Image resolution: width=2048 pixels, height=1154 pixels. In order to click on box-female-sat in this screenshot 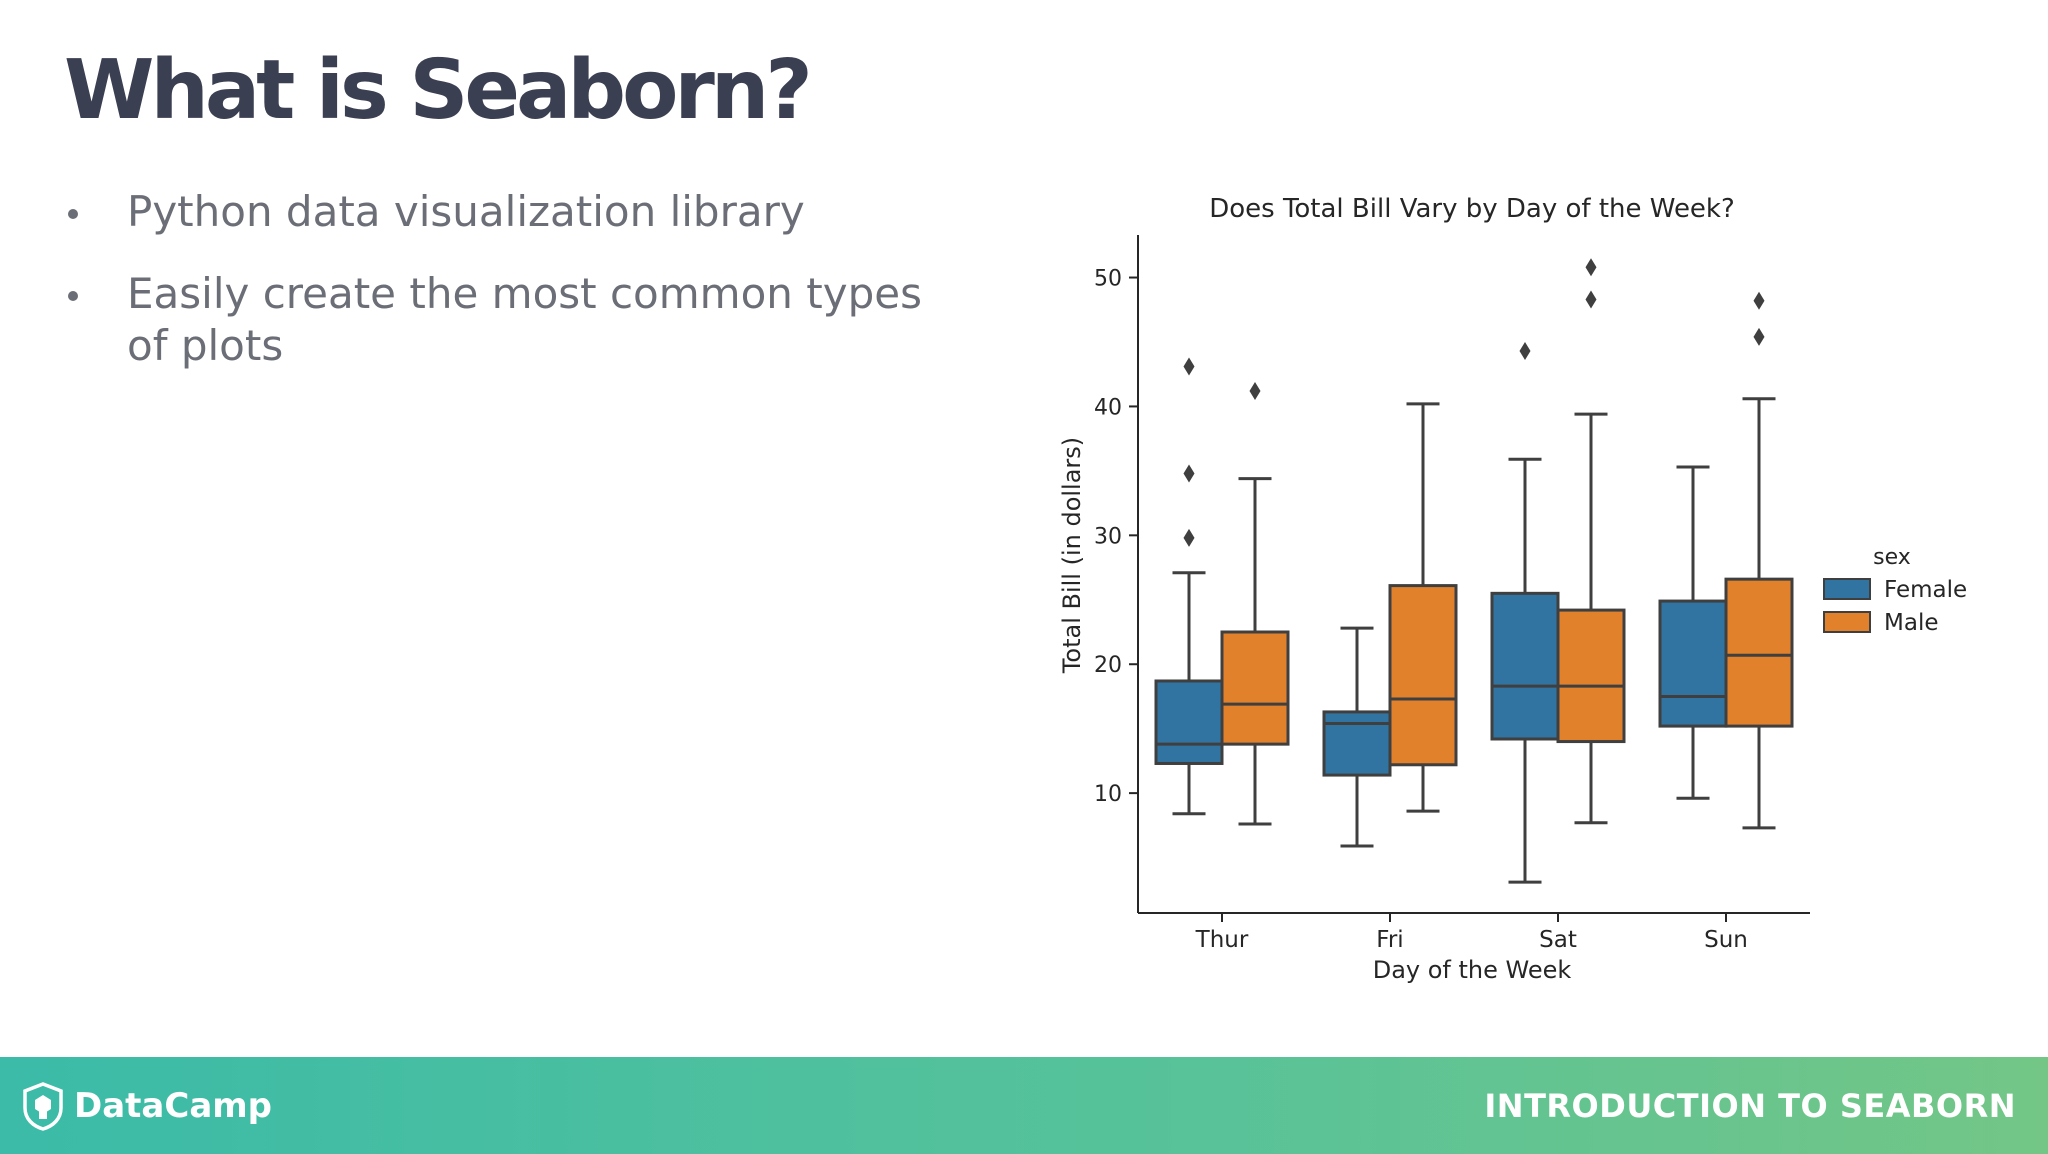, I will do `click(1525, 666)`.